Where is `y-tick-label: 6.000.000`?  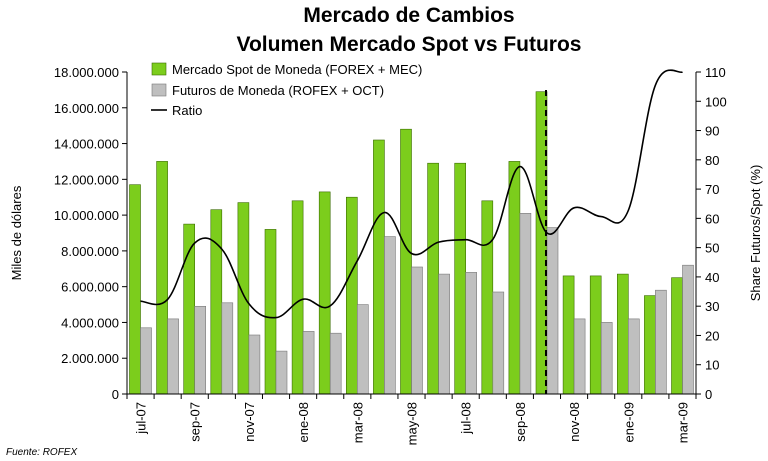
y-tick-label: 6.000.000 is located at coordinates (90, 287).